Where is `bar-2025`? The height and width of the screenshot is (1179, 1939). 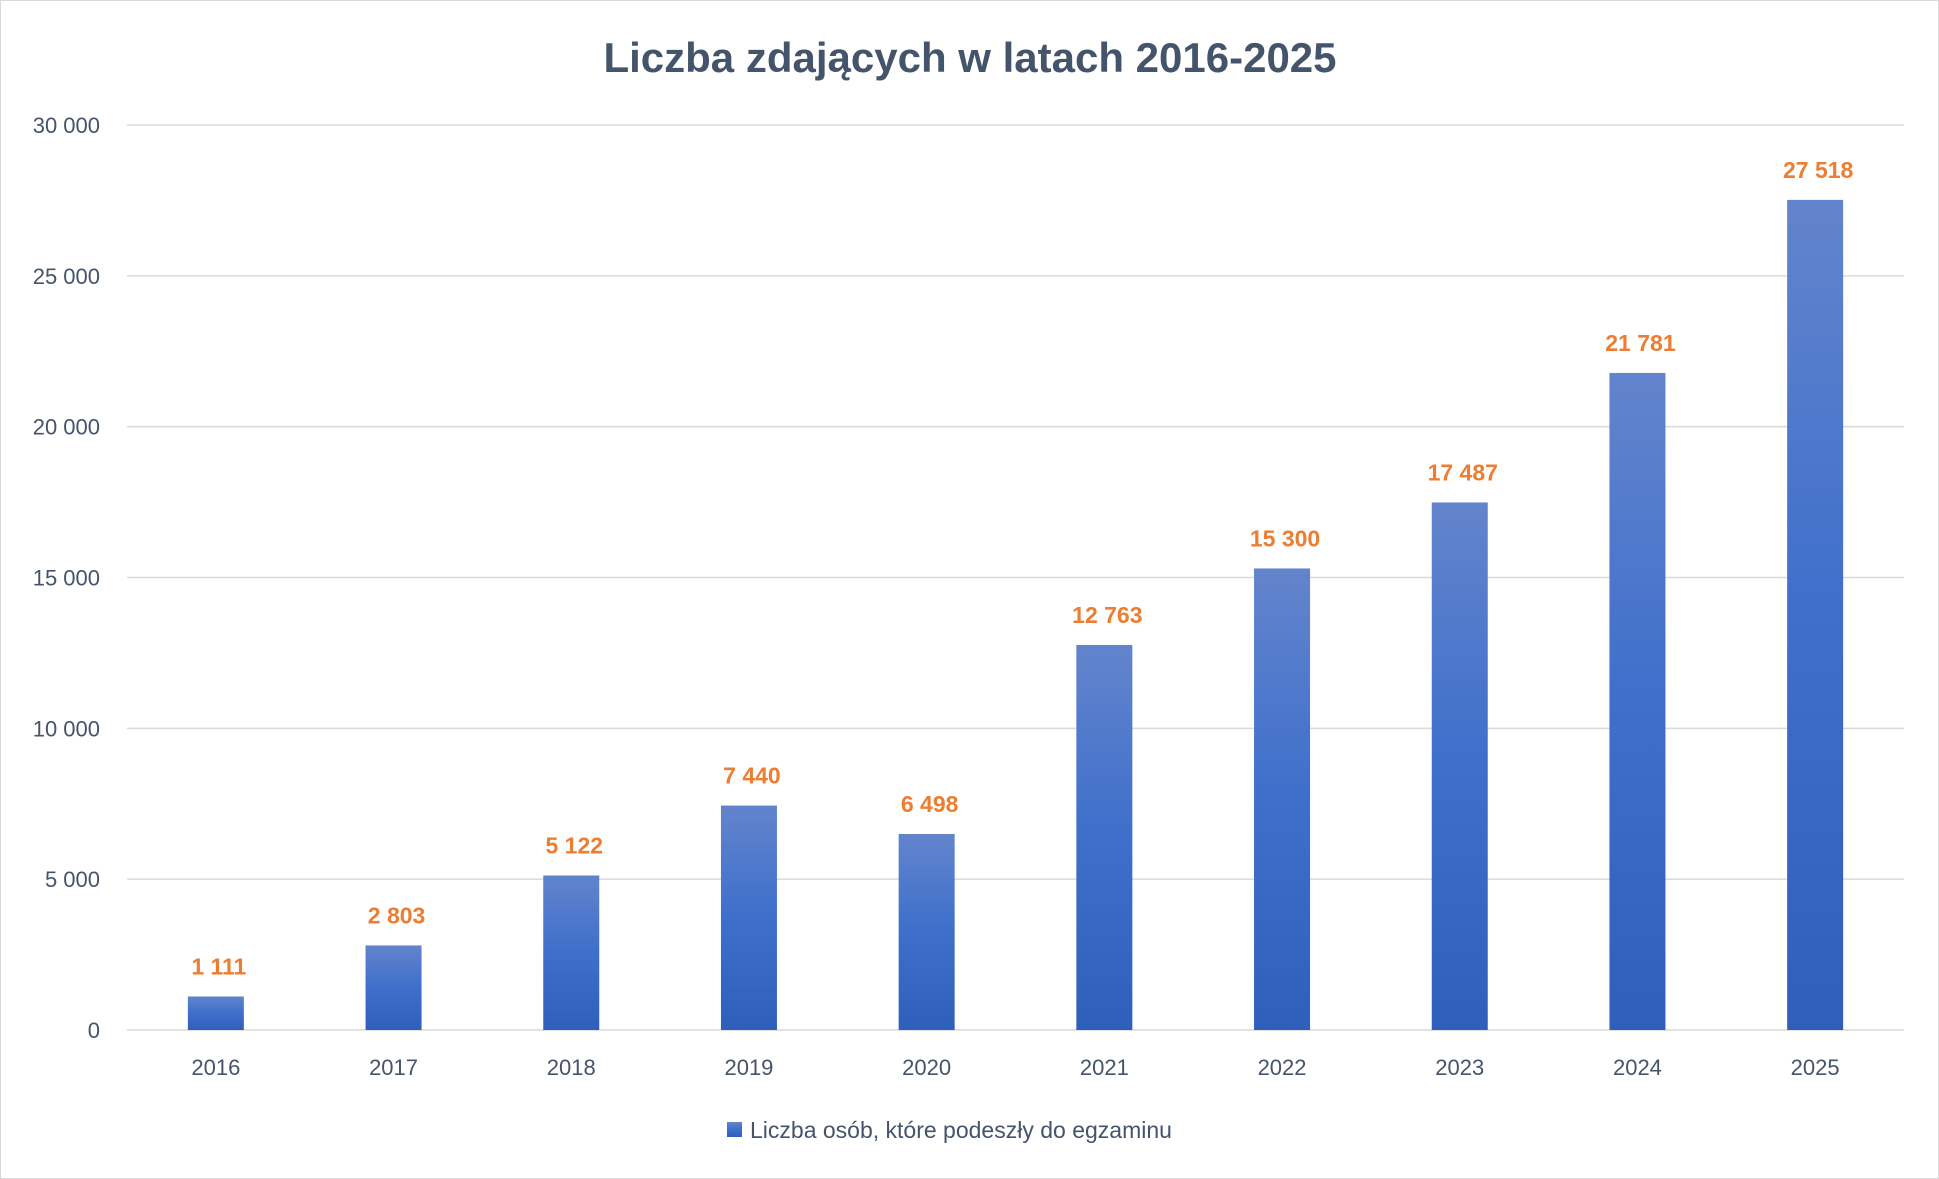 bar-2025 is located at coordinates (1815, 615).